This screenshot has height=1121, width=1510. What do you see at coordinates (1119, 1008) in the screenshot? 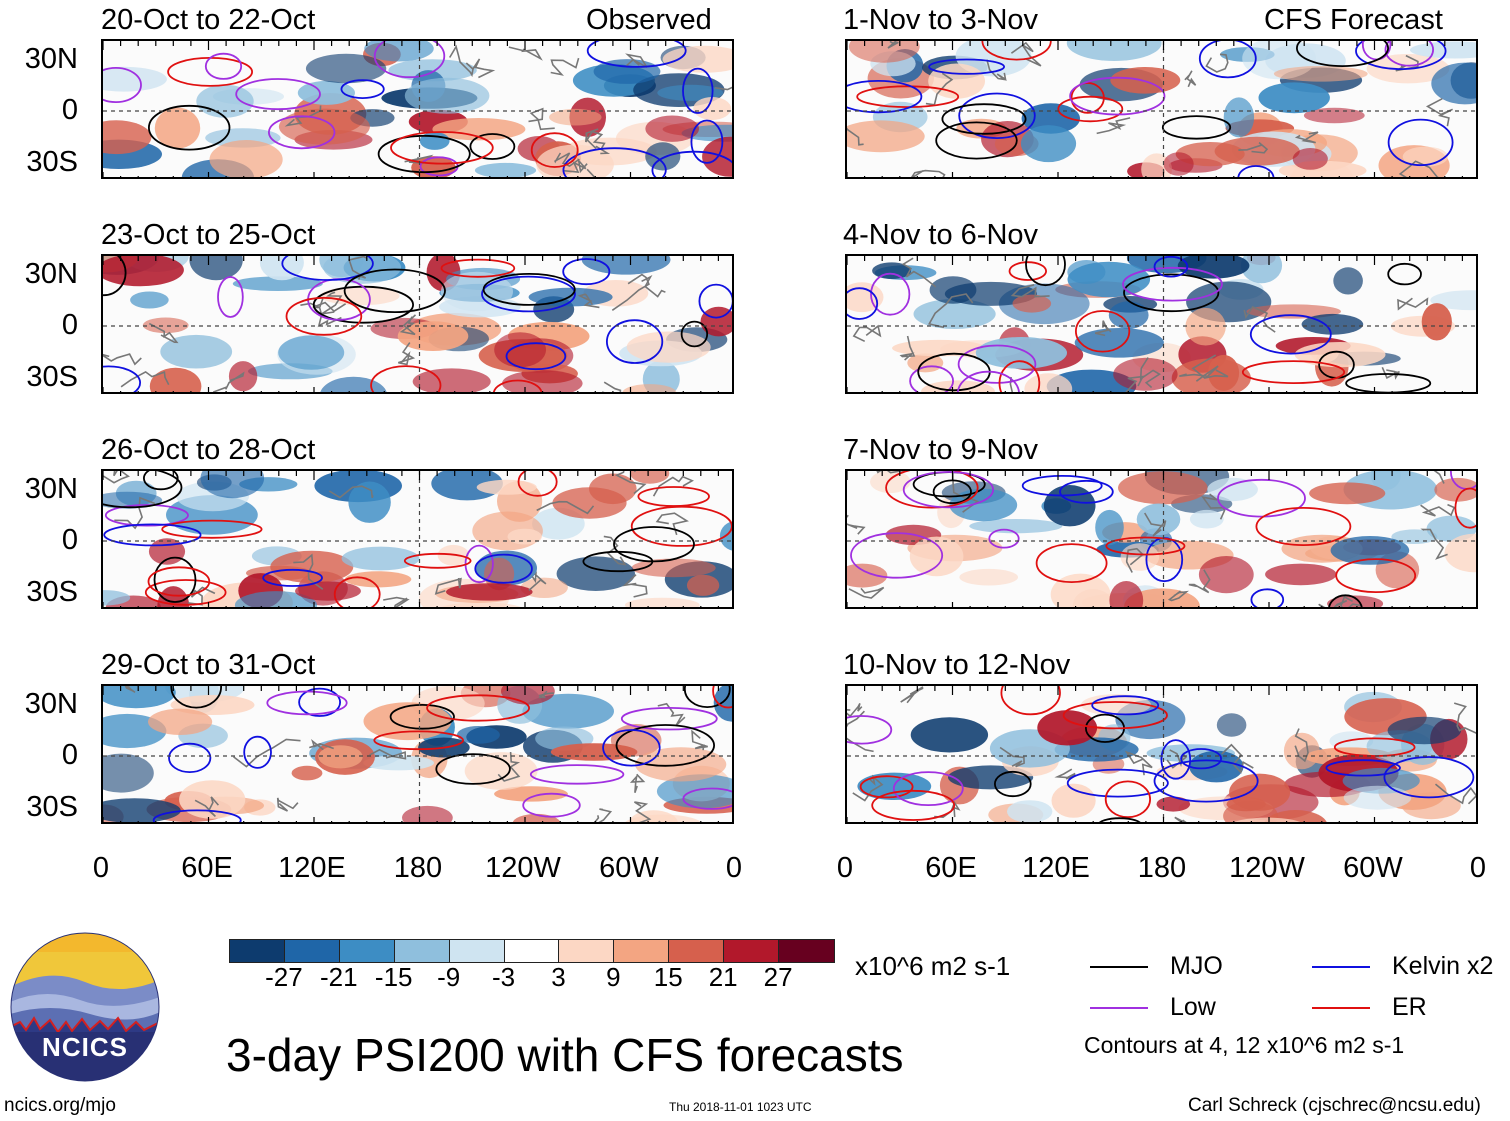
I see `legend-low-line` at bounding box center [1119, 1008].